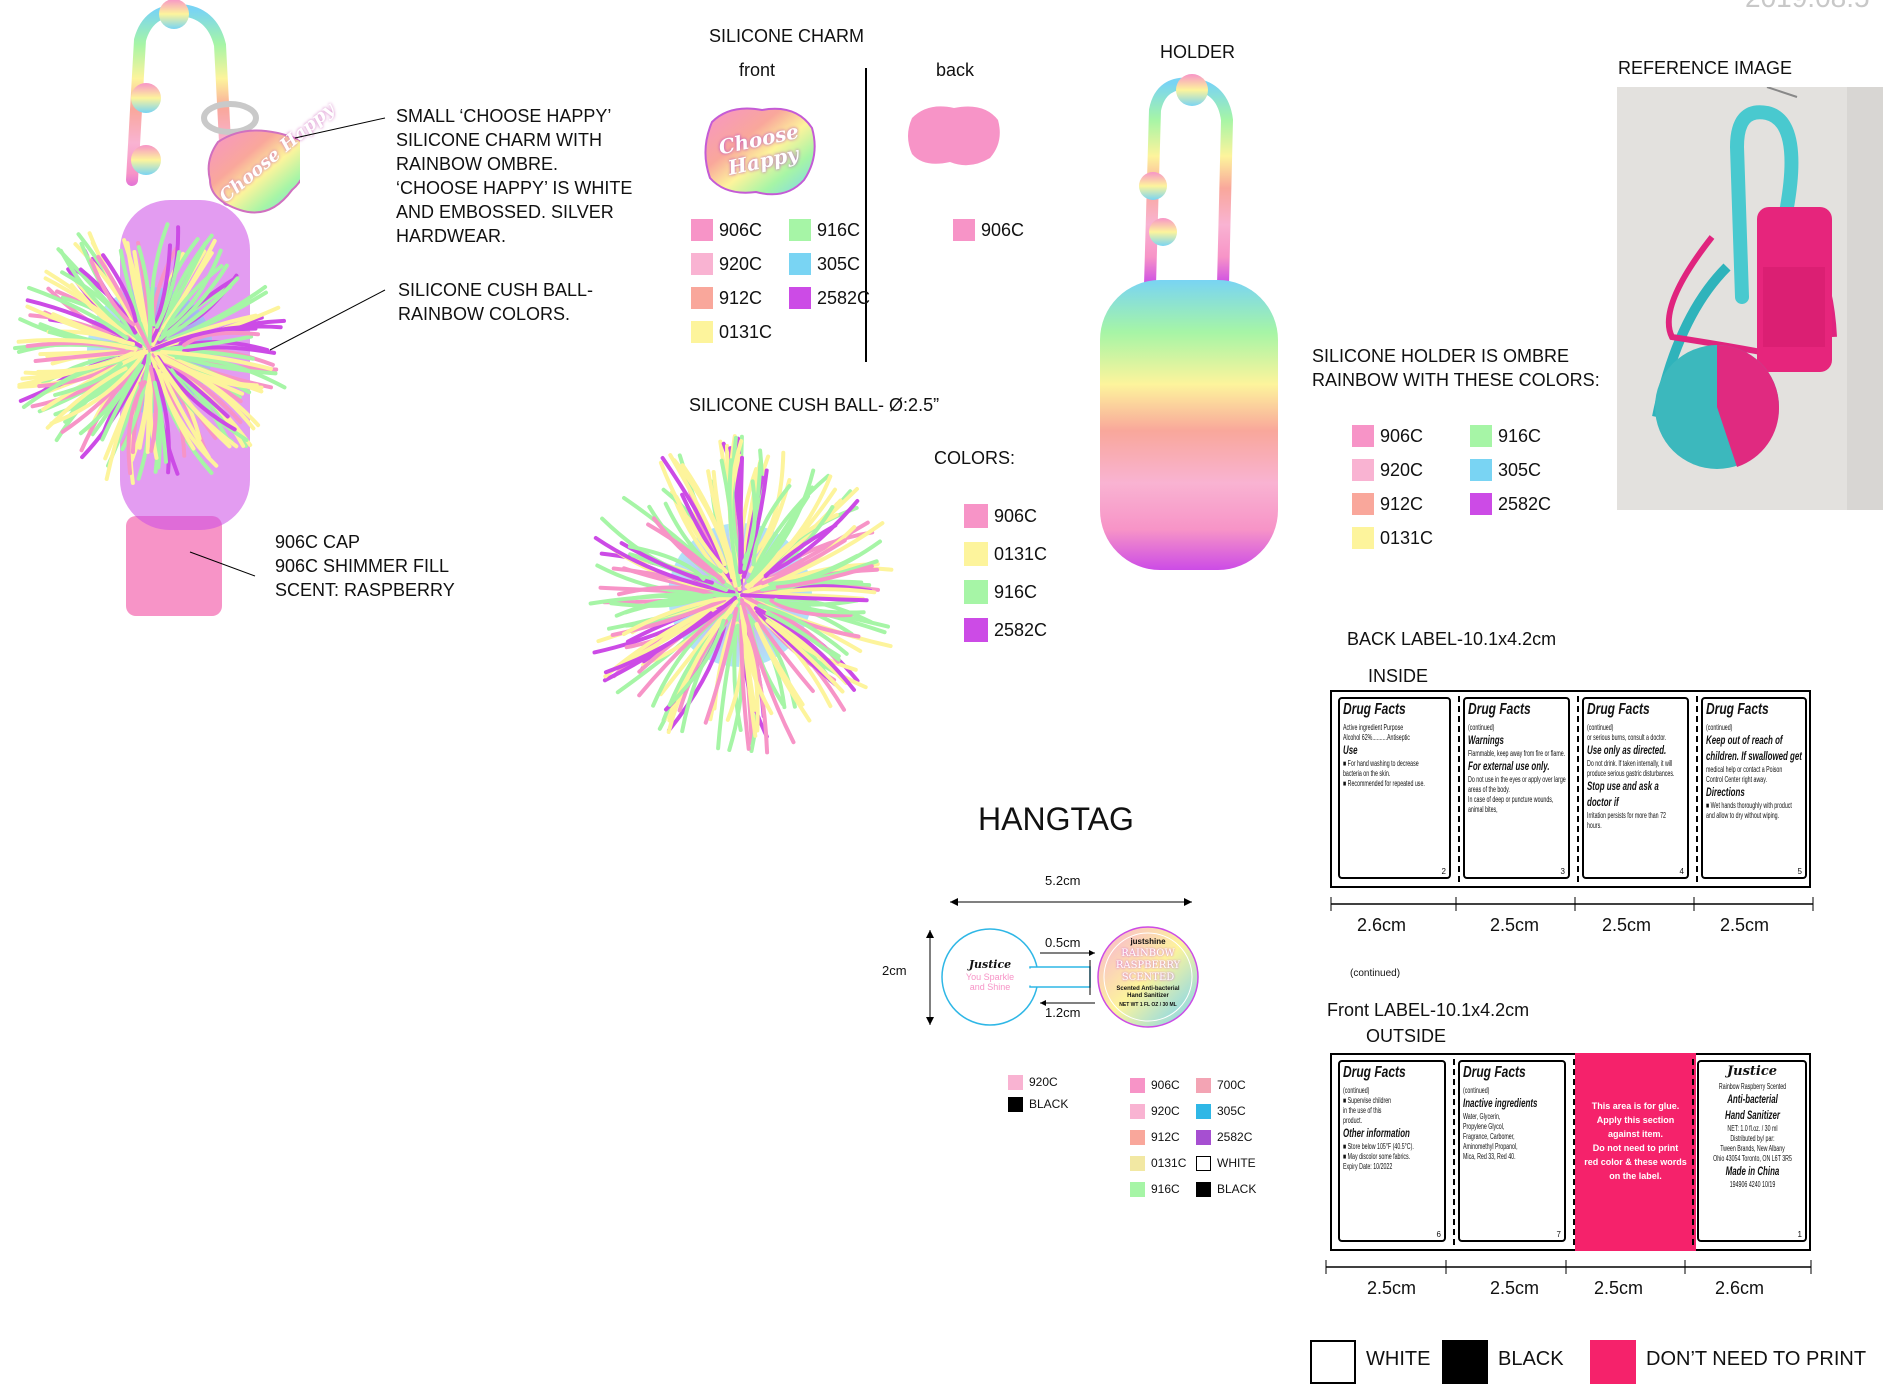 The height and width of the screenshot is (1392, 1885). I want to click on charm-front-drawing, so click(760, 151).